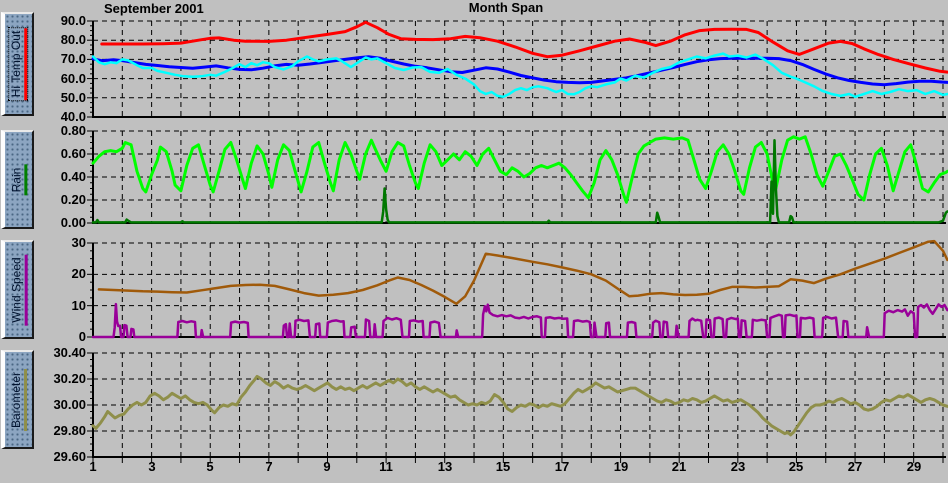  What do you see at coordinates (522, 272) in the screenshot?
I see `hi-wind-brown-line` at bounding box center [522, 272].